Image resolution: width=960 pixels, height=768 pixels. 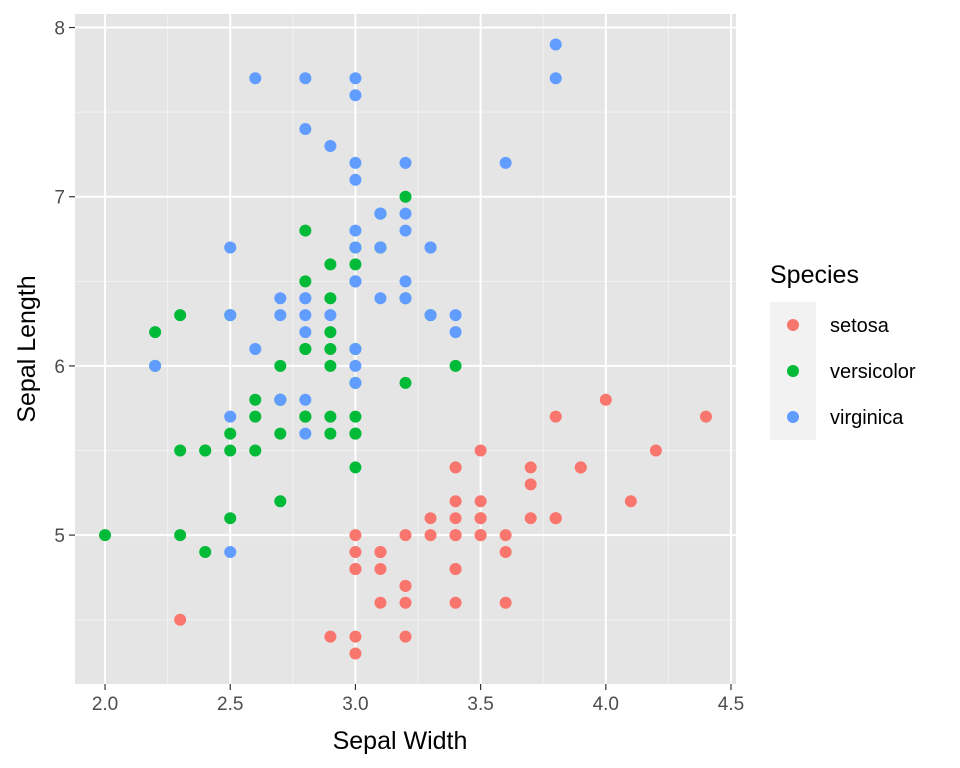 I want to click on y-tick-label: 6, so click(x=59, y=367).